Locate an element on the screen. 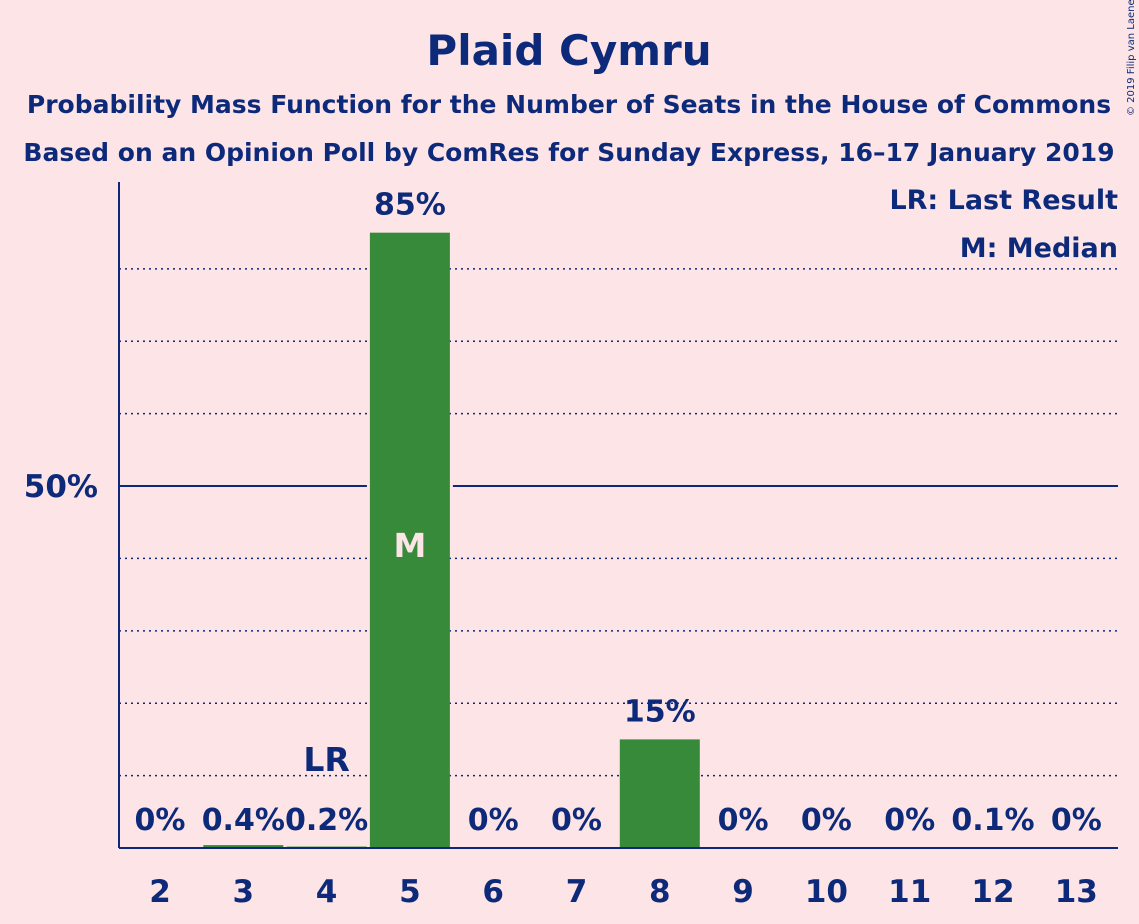 This screenshot has width=1139, height=924. chart-title: Plaid Cymru is located at coordinates (568, 50).